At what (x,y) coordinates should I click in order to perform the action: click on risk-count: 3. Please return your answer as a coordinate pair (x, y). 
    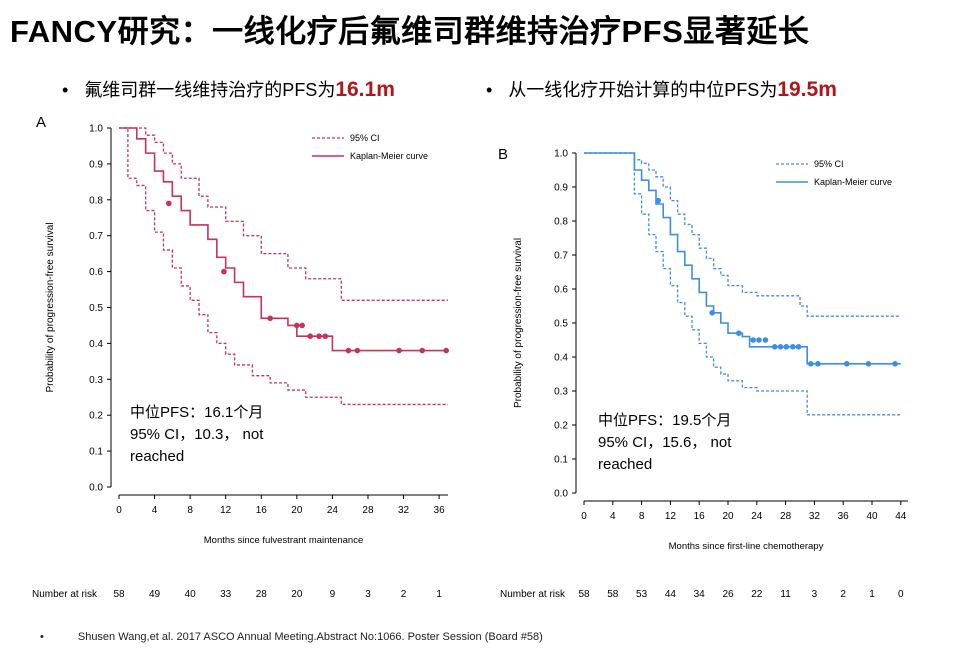
    Looking at the image, I should click on (368, 594).